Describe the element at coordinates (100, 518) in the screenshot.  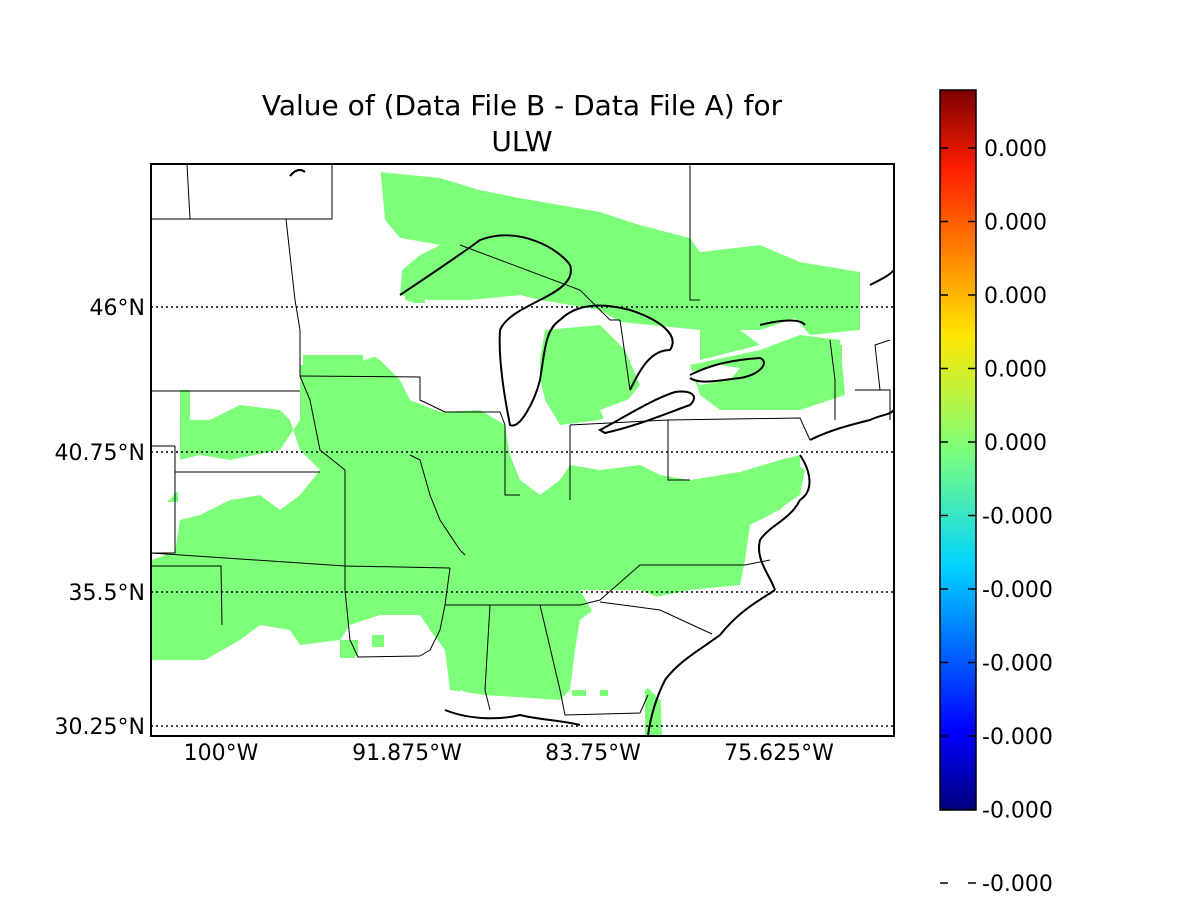
I see `lat-labels: 46°N 40.75°N 35.5°N 30.25°N` at that location.